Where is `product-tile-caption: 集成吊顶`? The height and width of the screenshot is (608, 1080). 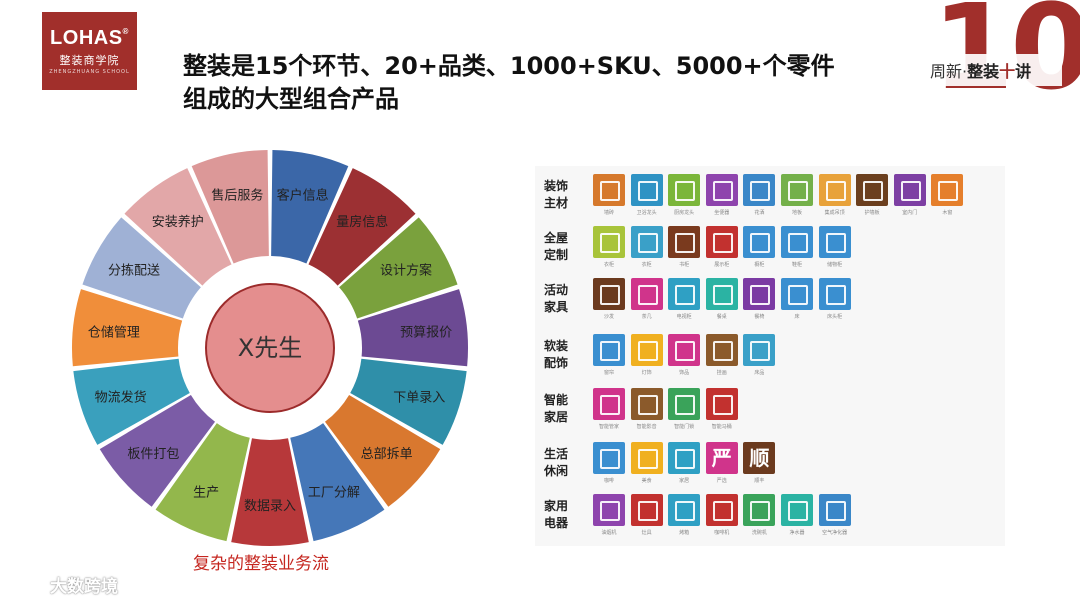 product-tile-caption: 集成吊顶 is located at coordinates (834, 213).